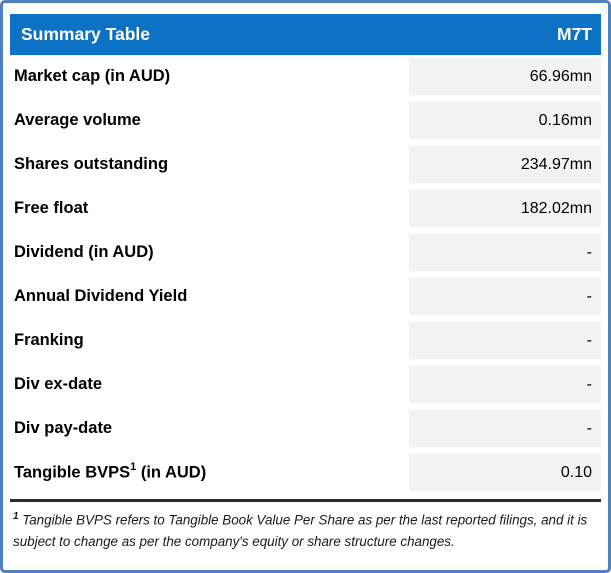 The height and width of the screenshot is (573, 611). What do you see at coordinates (92, 76) in the screenshot?
I see `row-label: Market cap (in AUD)` at bounding box center [92, 76].